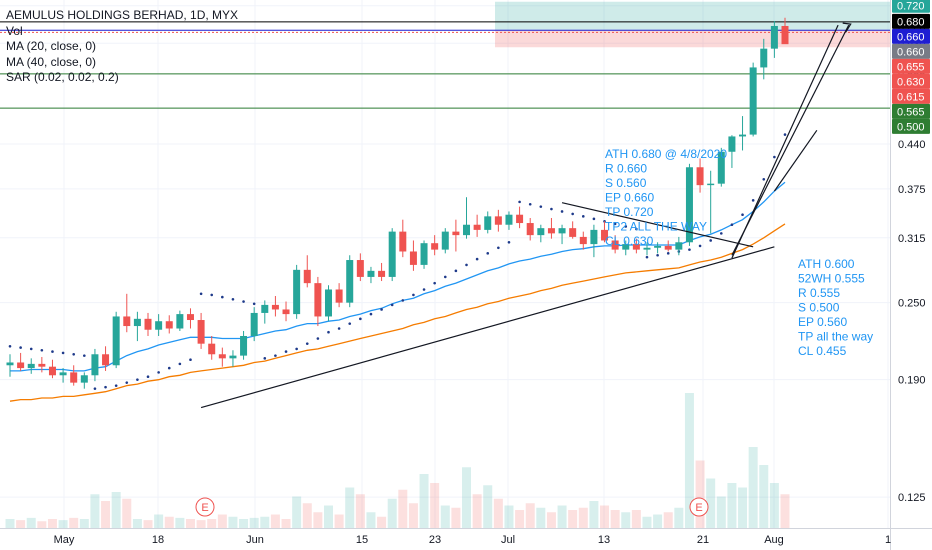  Describe the element at coordinates (626, 169) in the screenshot. I see `note-line: R 0.660` at that location.